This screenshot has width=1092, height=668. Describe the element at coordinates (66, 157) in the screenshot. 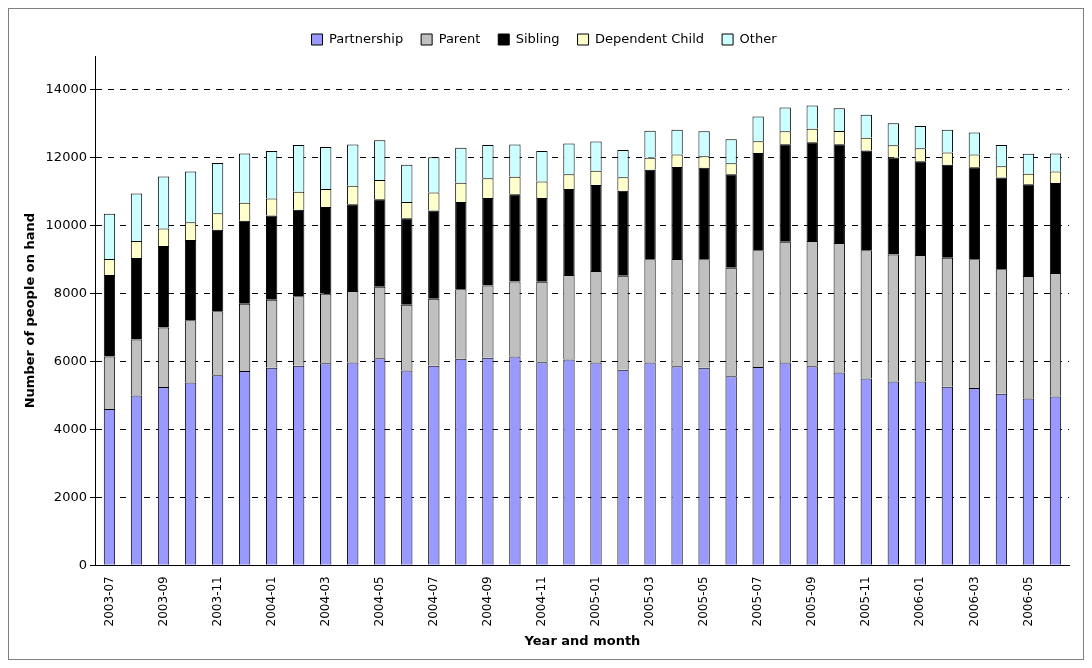

I see `y-tick-label: 12000` at that location.